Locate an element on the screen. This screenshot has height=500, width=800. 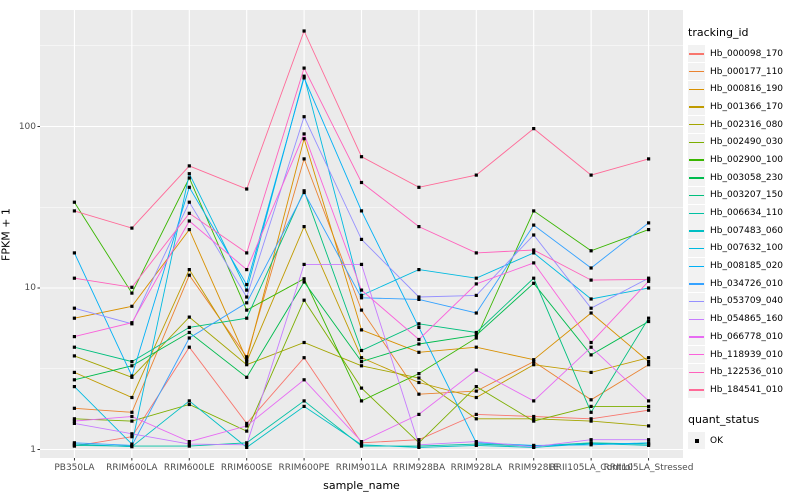
legend-entry-Hb_002900_100: Hb_002900_100 is located at coordinates (744, 160).